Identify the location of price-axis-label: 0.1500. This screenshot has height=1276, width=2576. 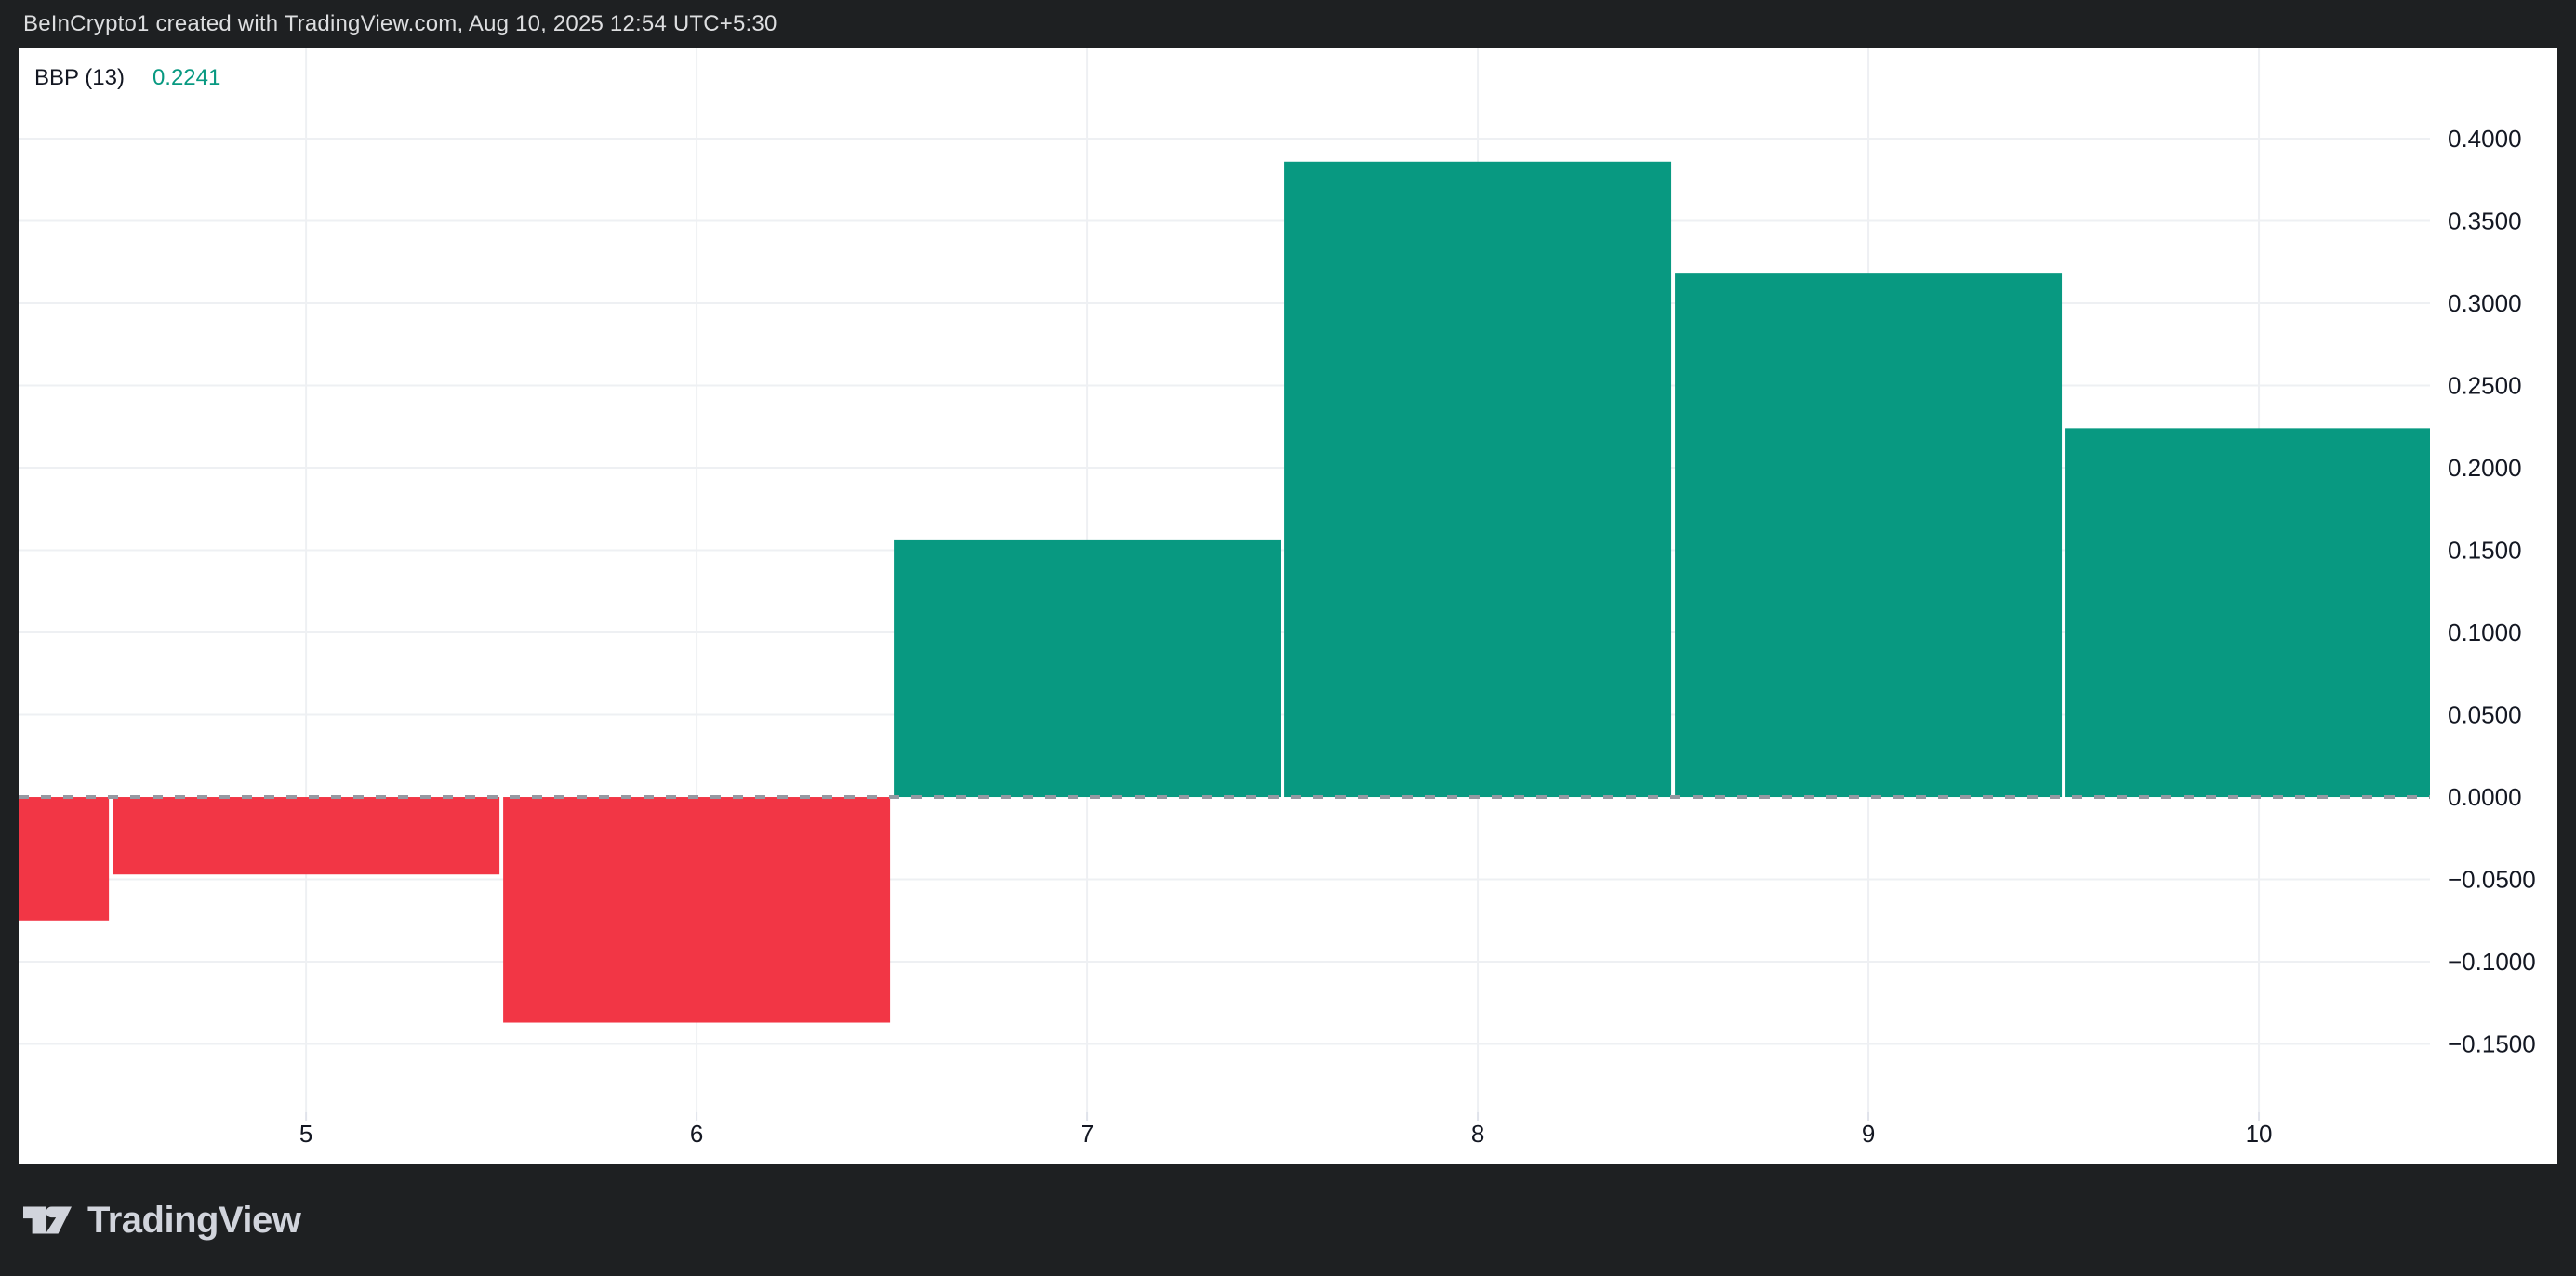
(2485, 551).